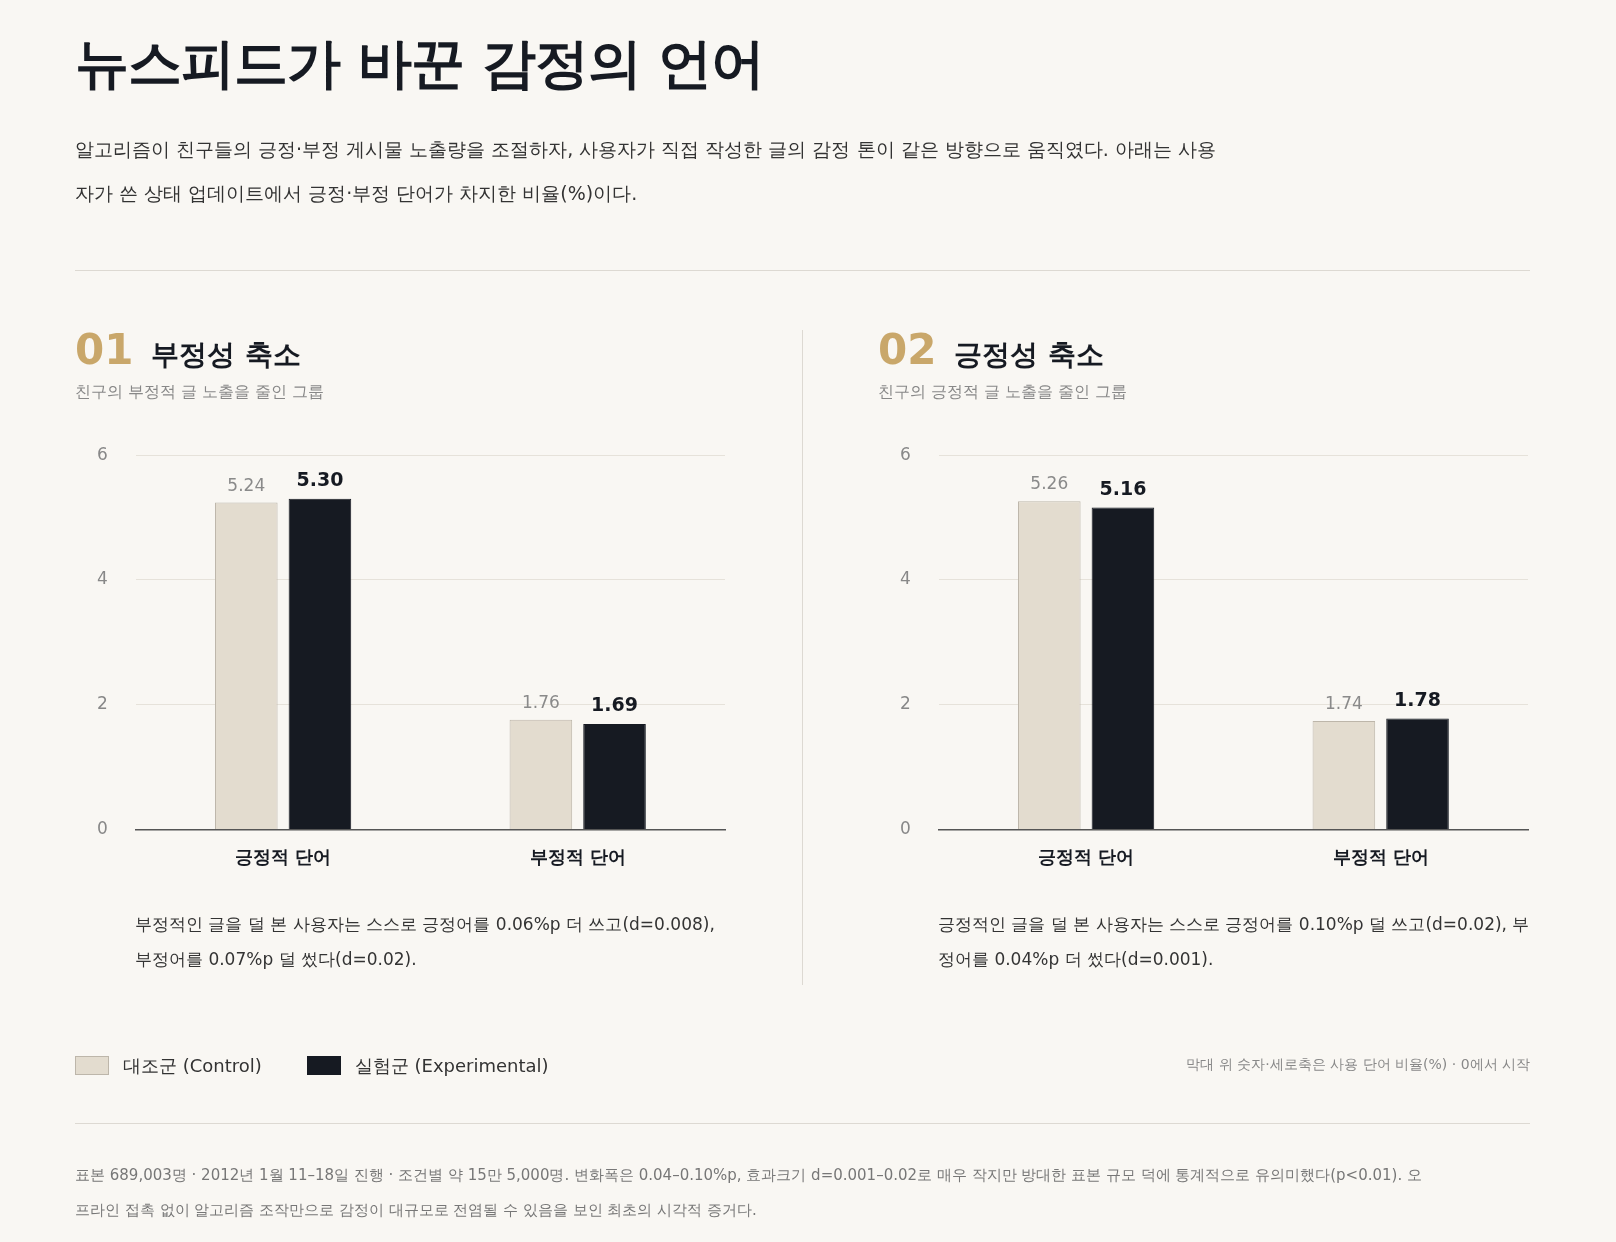  Describe the element at coordinates (425, 942) in the screenshot. I see `text: 부정적인 글을 덜 본 사용자는 스스로 긍정어를 0.06%p 더 쓰고(d=0.008), 부정어를 0.07%p 덜 썼다(d=0.02).` at that location.